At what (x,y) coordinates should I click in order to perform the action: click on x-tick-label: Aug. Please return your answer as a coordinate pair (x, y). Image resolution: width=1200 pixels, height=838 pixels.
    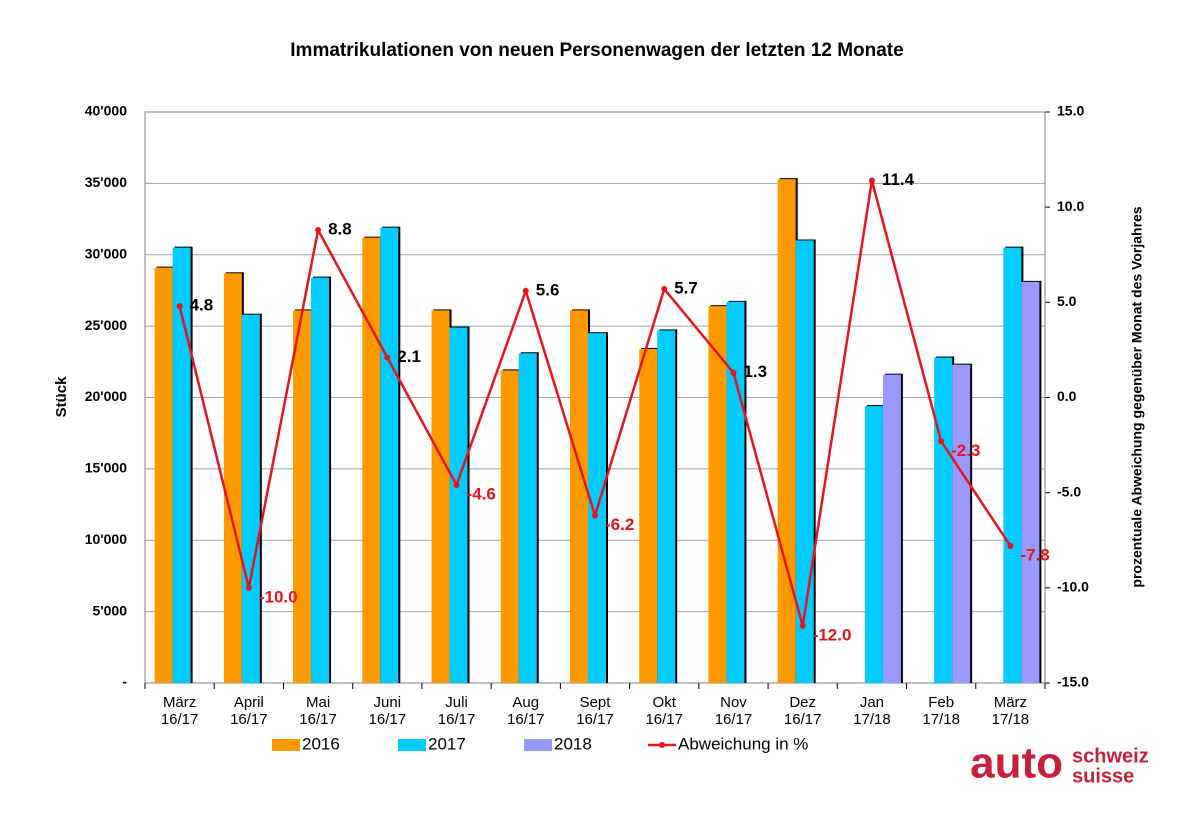
    Looking at the image, I should click on (525, 702).